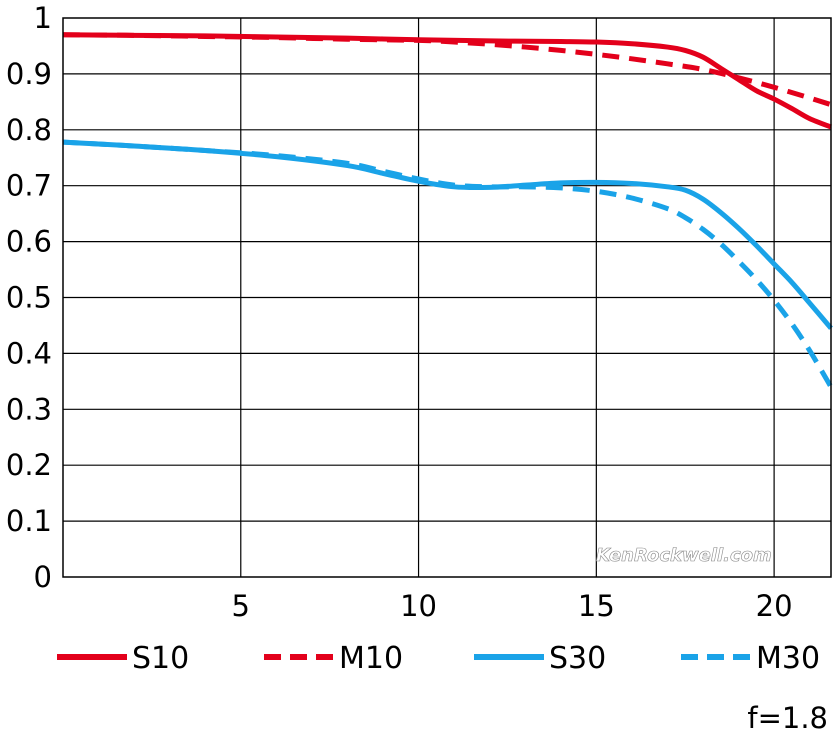 The height and width of the screenshot is (734, 837). What do you see at coordinates (788, 658) in the screenshot?
I see `legend-label: M30` at bounding box center [788, 658].